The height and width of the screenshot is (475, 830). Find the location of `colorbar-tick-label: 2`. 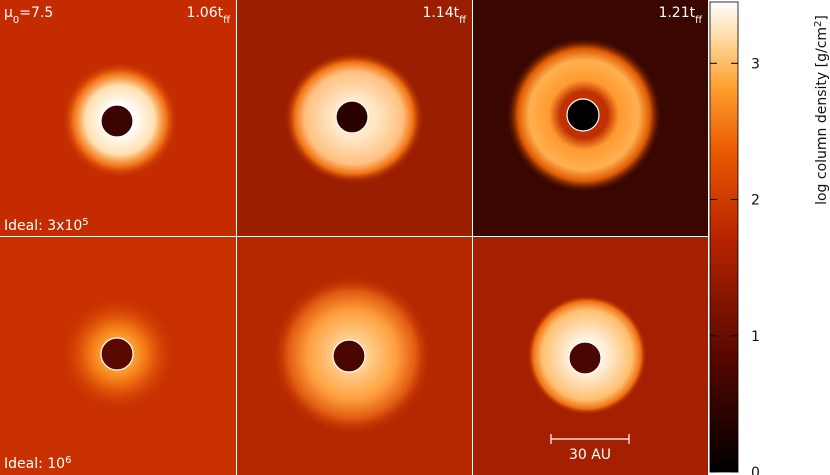

colorbar-tick-label: 2 is located at coordinates (755, 201).